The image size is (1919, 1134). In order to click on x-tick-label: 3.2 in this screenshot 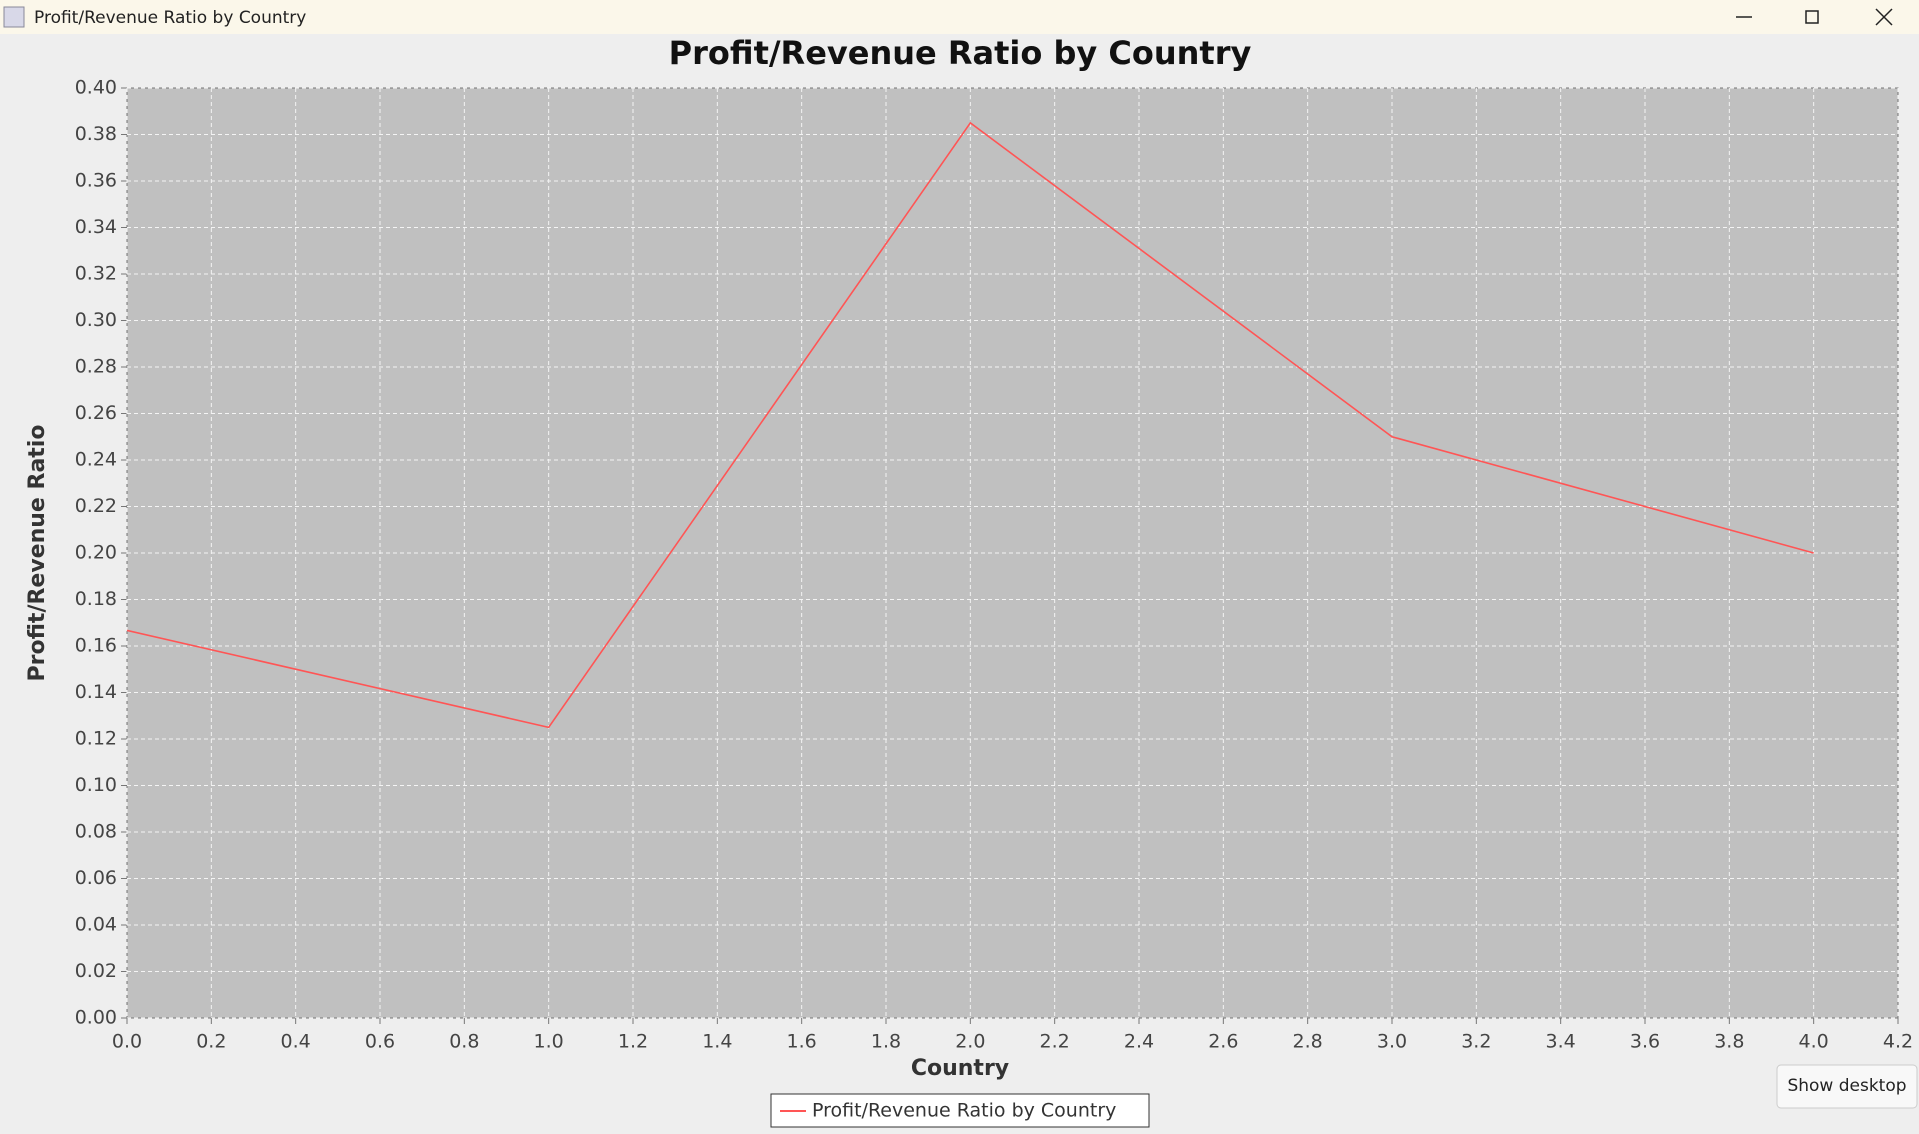, I will do `click(1476, 1042)`.